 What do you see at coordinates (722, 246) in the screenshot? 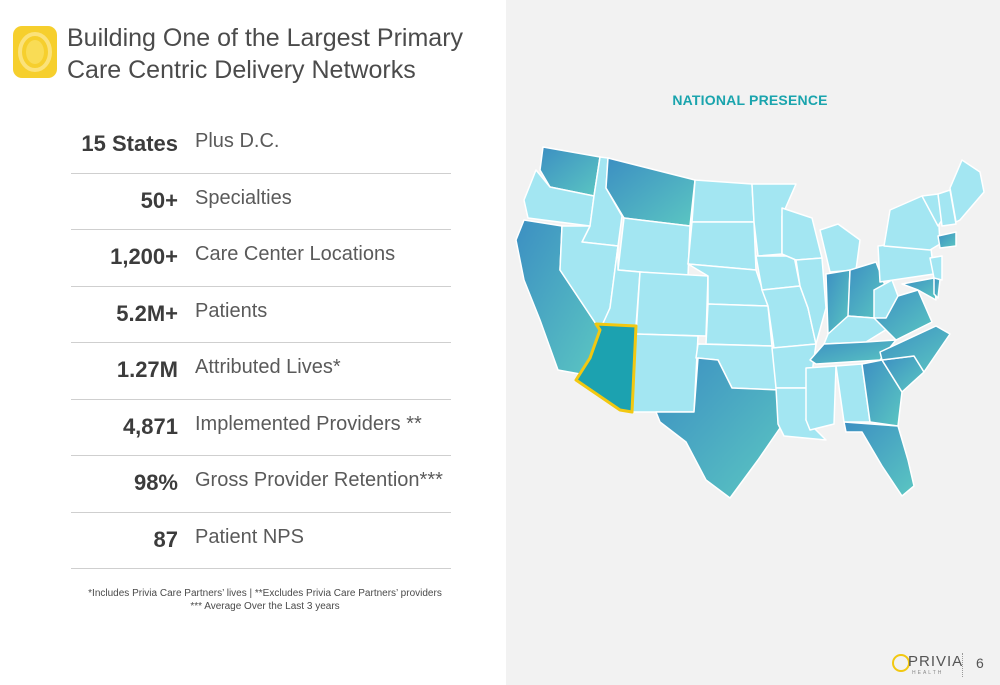
I see `state-south-dakota` at bounding box center [722, 246].